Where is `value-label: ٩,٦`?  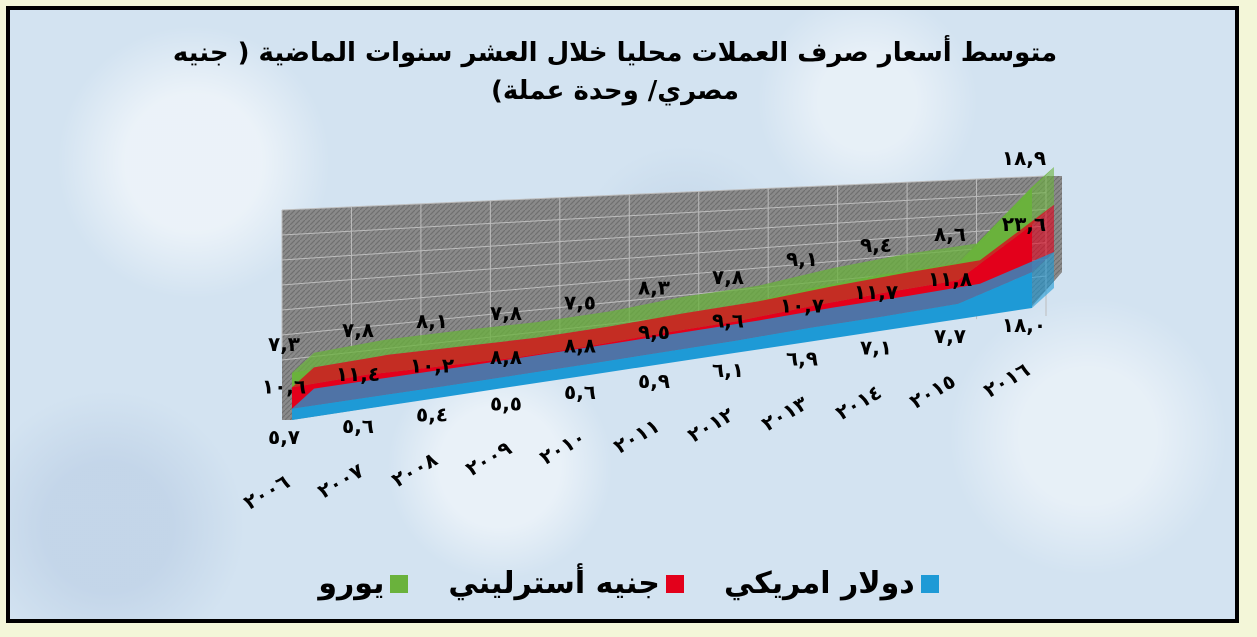 value-label: ٩,٦ is located at coordinates (728, 320).